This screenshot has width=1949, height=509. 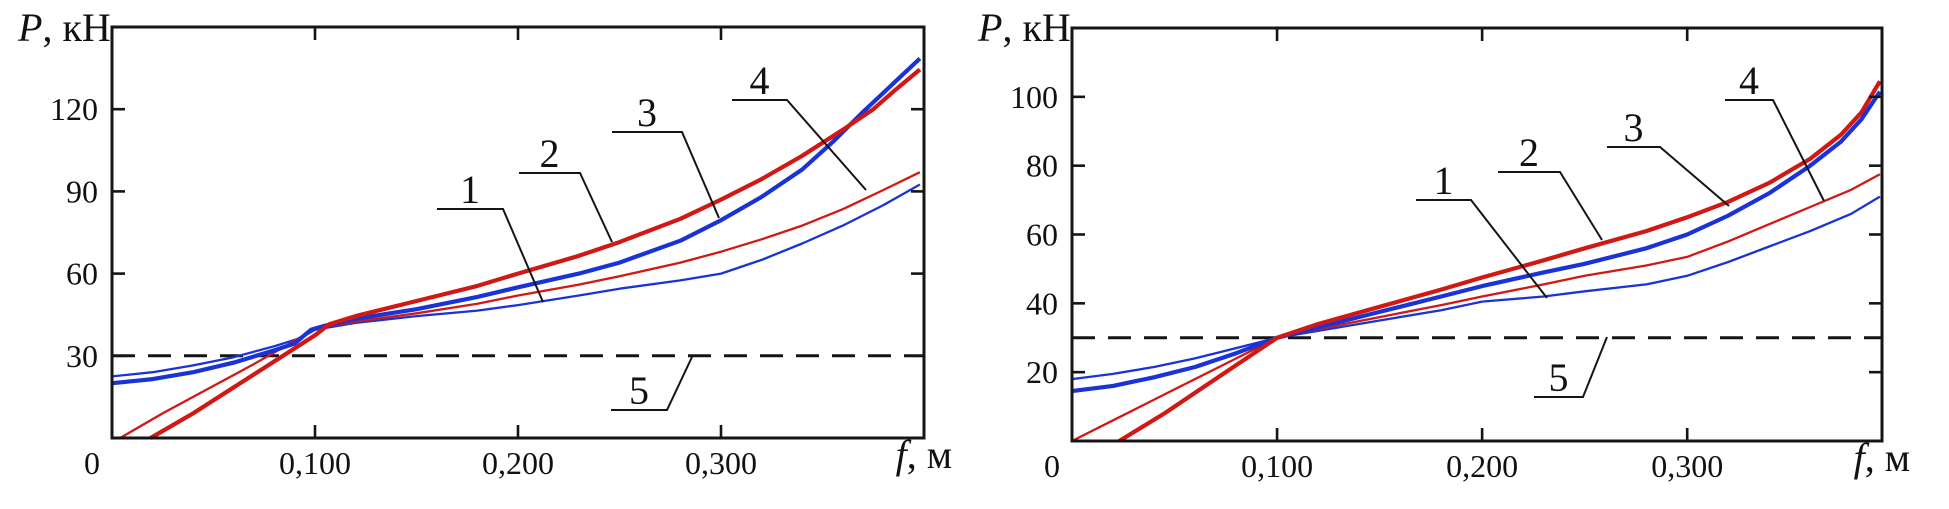 I want to click on y-tick-label: 90, so click(x=82, y=191).